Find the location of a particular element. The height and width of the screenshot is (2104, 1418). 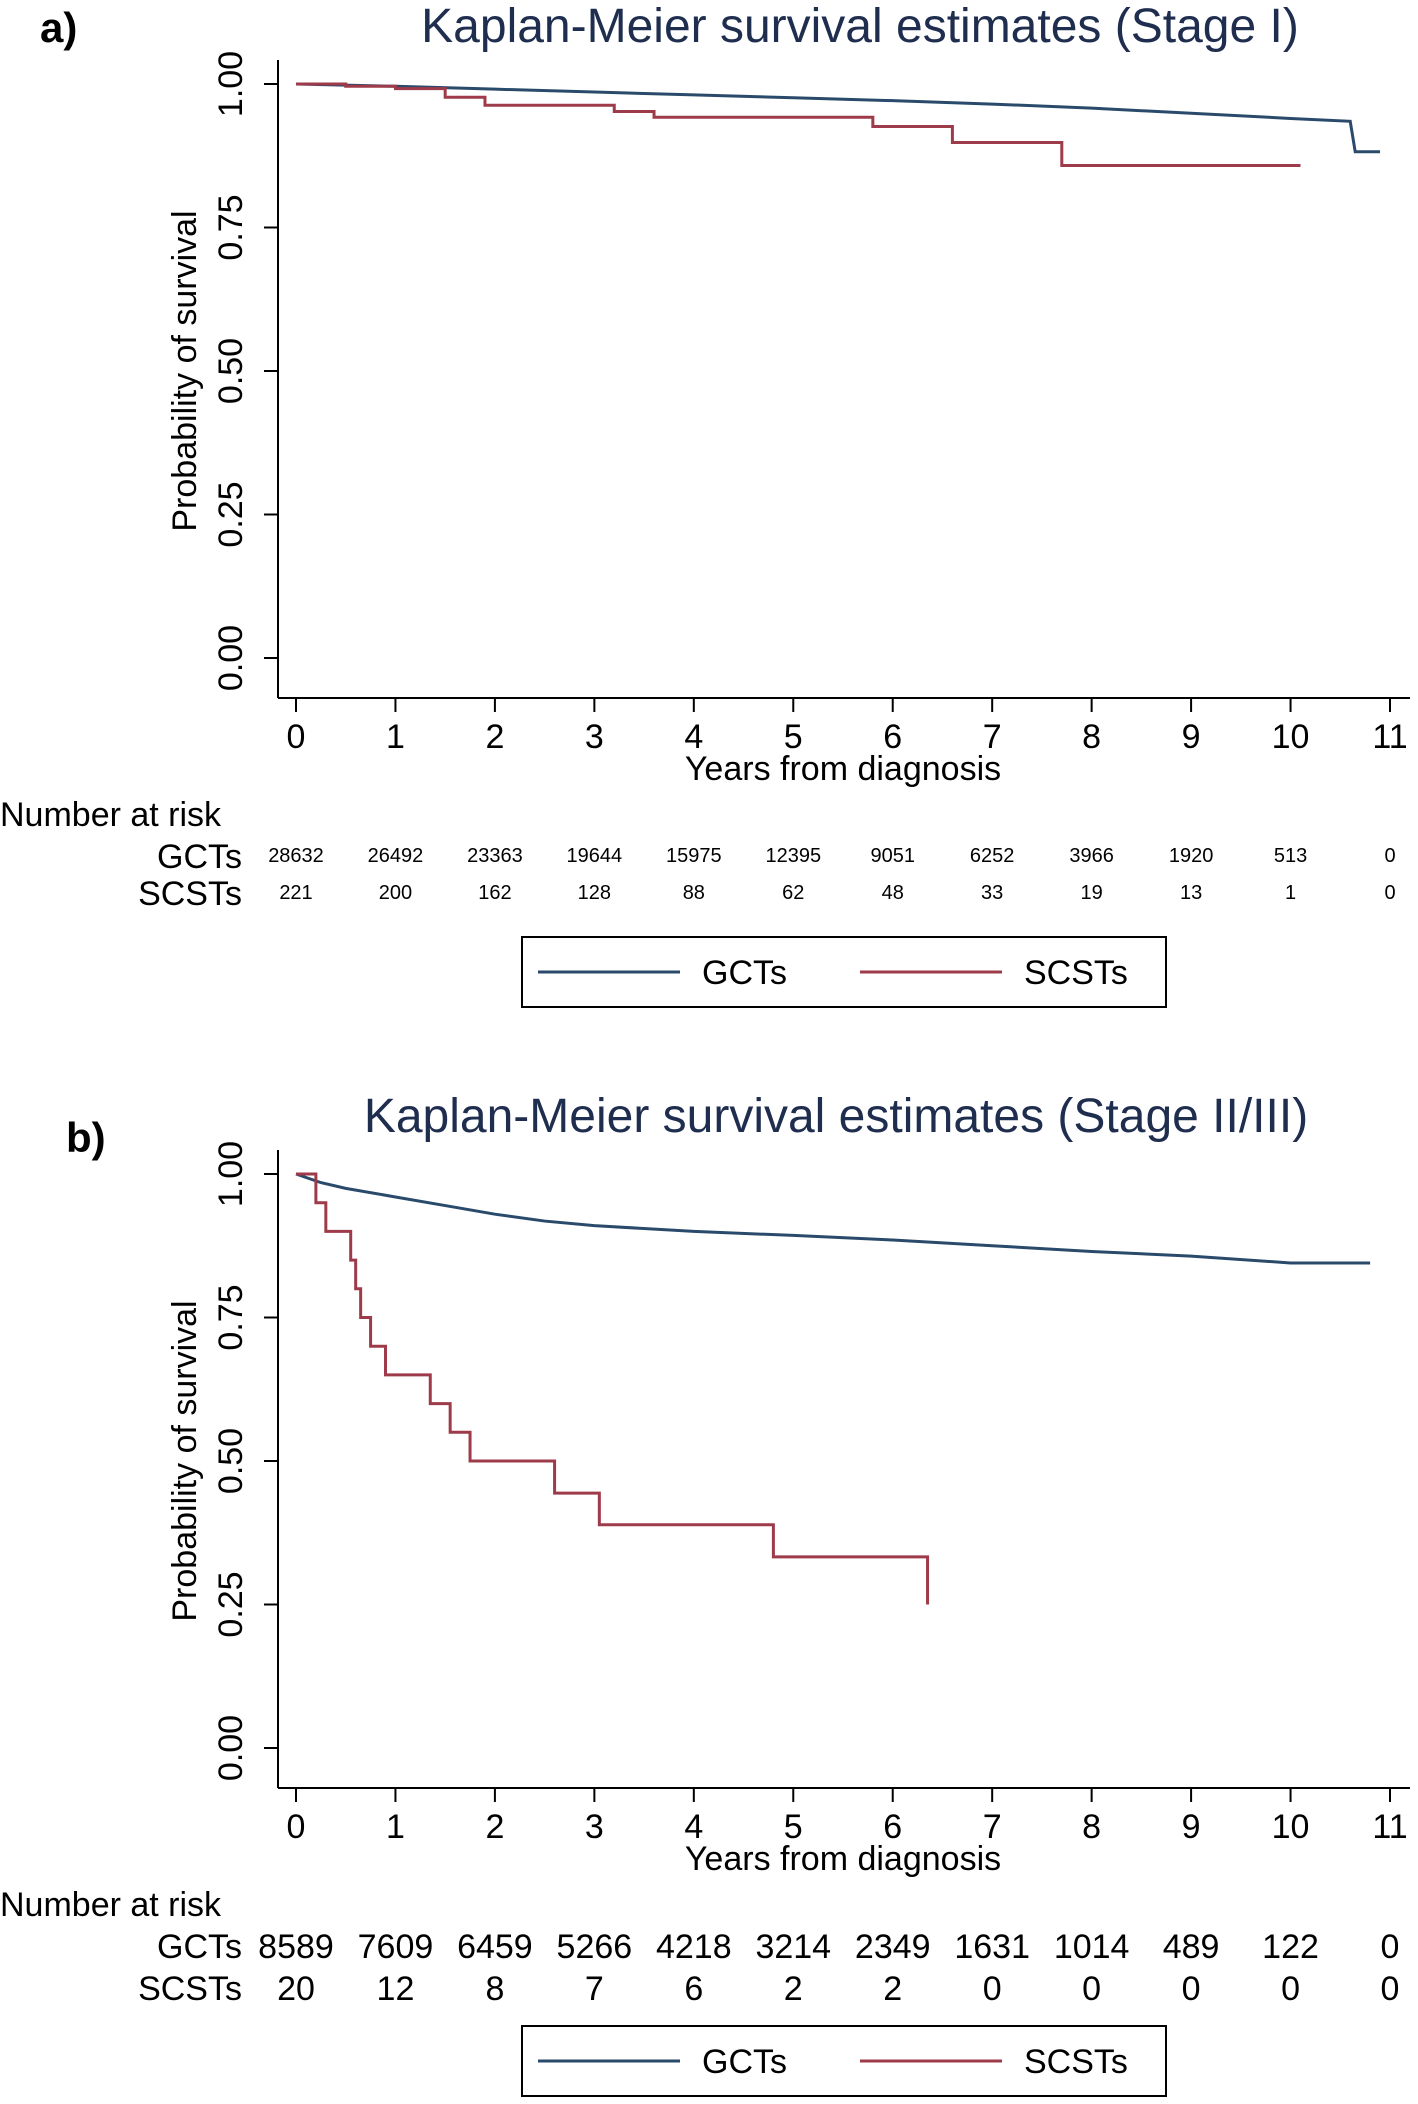

risk-value: 1014 is located at coordinates (1092, 1947).